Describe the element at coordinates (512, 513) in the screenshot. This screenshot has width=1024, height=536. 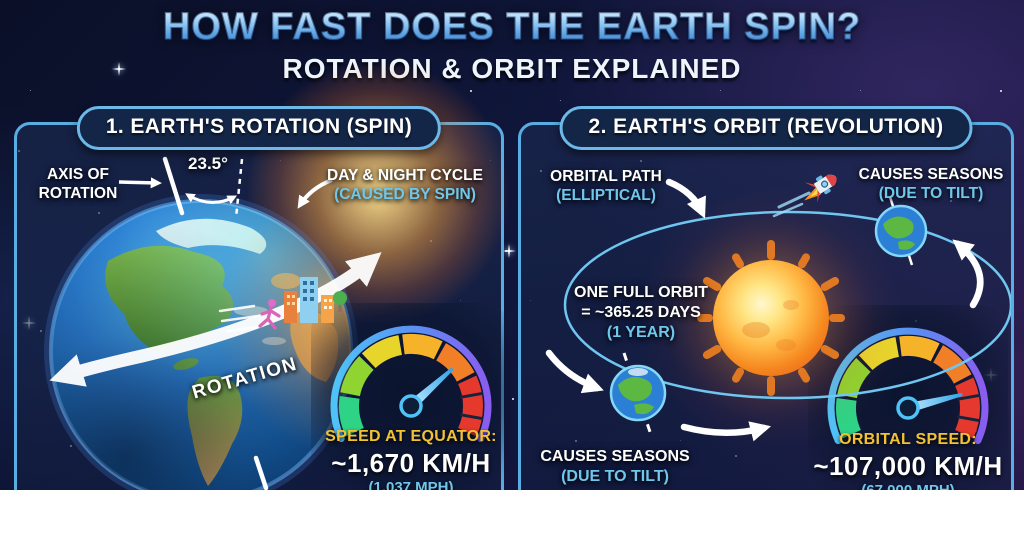
I see `bottom-white-band` at that location.